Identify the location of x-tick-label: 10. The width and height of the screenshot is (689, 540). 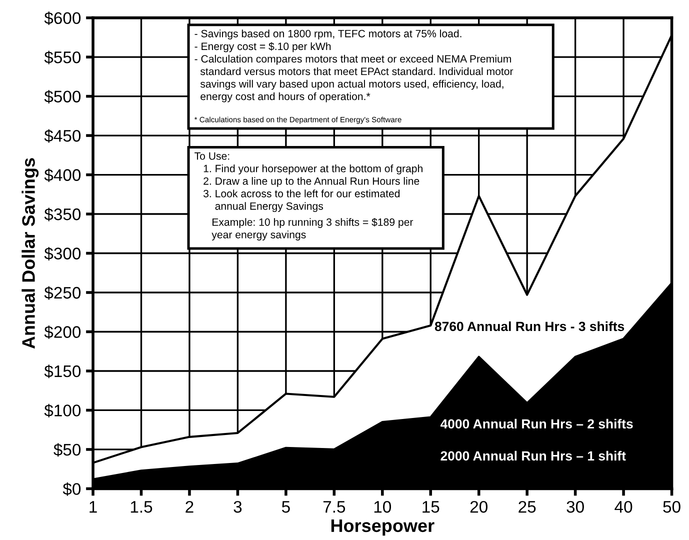
(383, 506).